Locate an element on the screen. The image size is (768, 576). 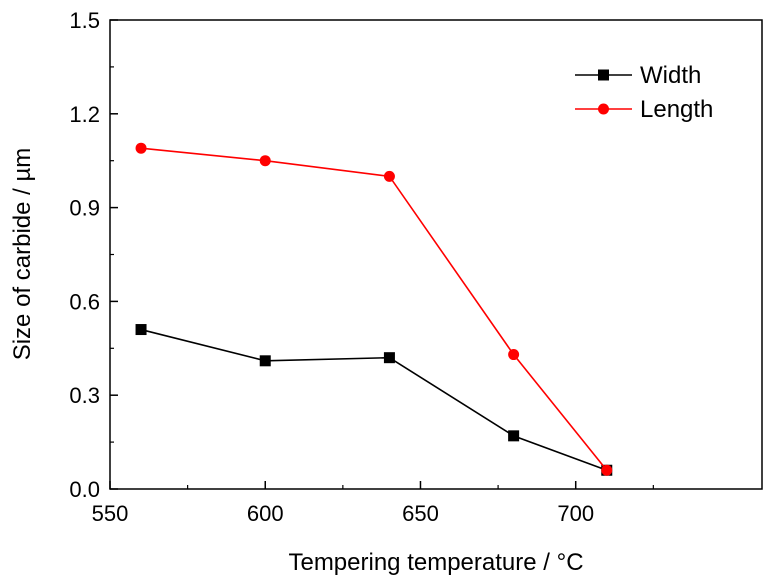
y-axis-title: Size of carbide / µm is located at coordinates (22, 254).